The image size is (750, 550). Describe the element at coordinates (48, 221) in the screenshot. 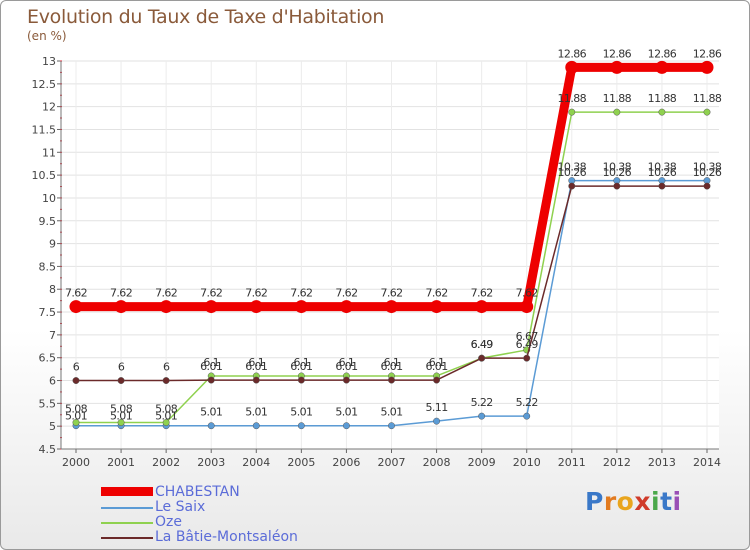

I see `y-tick-label: 9.5` at that location.